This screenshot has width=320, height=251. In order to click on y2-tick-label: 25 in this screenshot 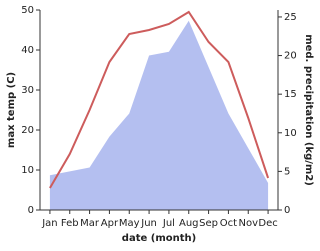, I will do `click(290, 17)`.